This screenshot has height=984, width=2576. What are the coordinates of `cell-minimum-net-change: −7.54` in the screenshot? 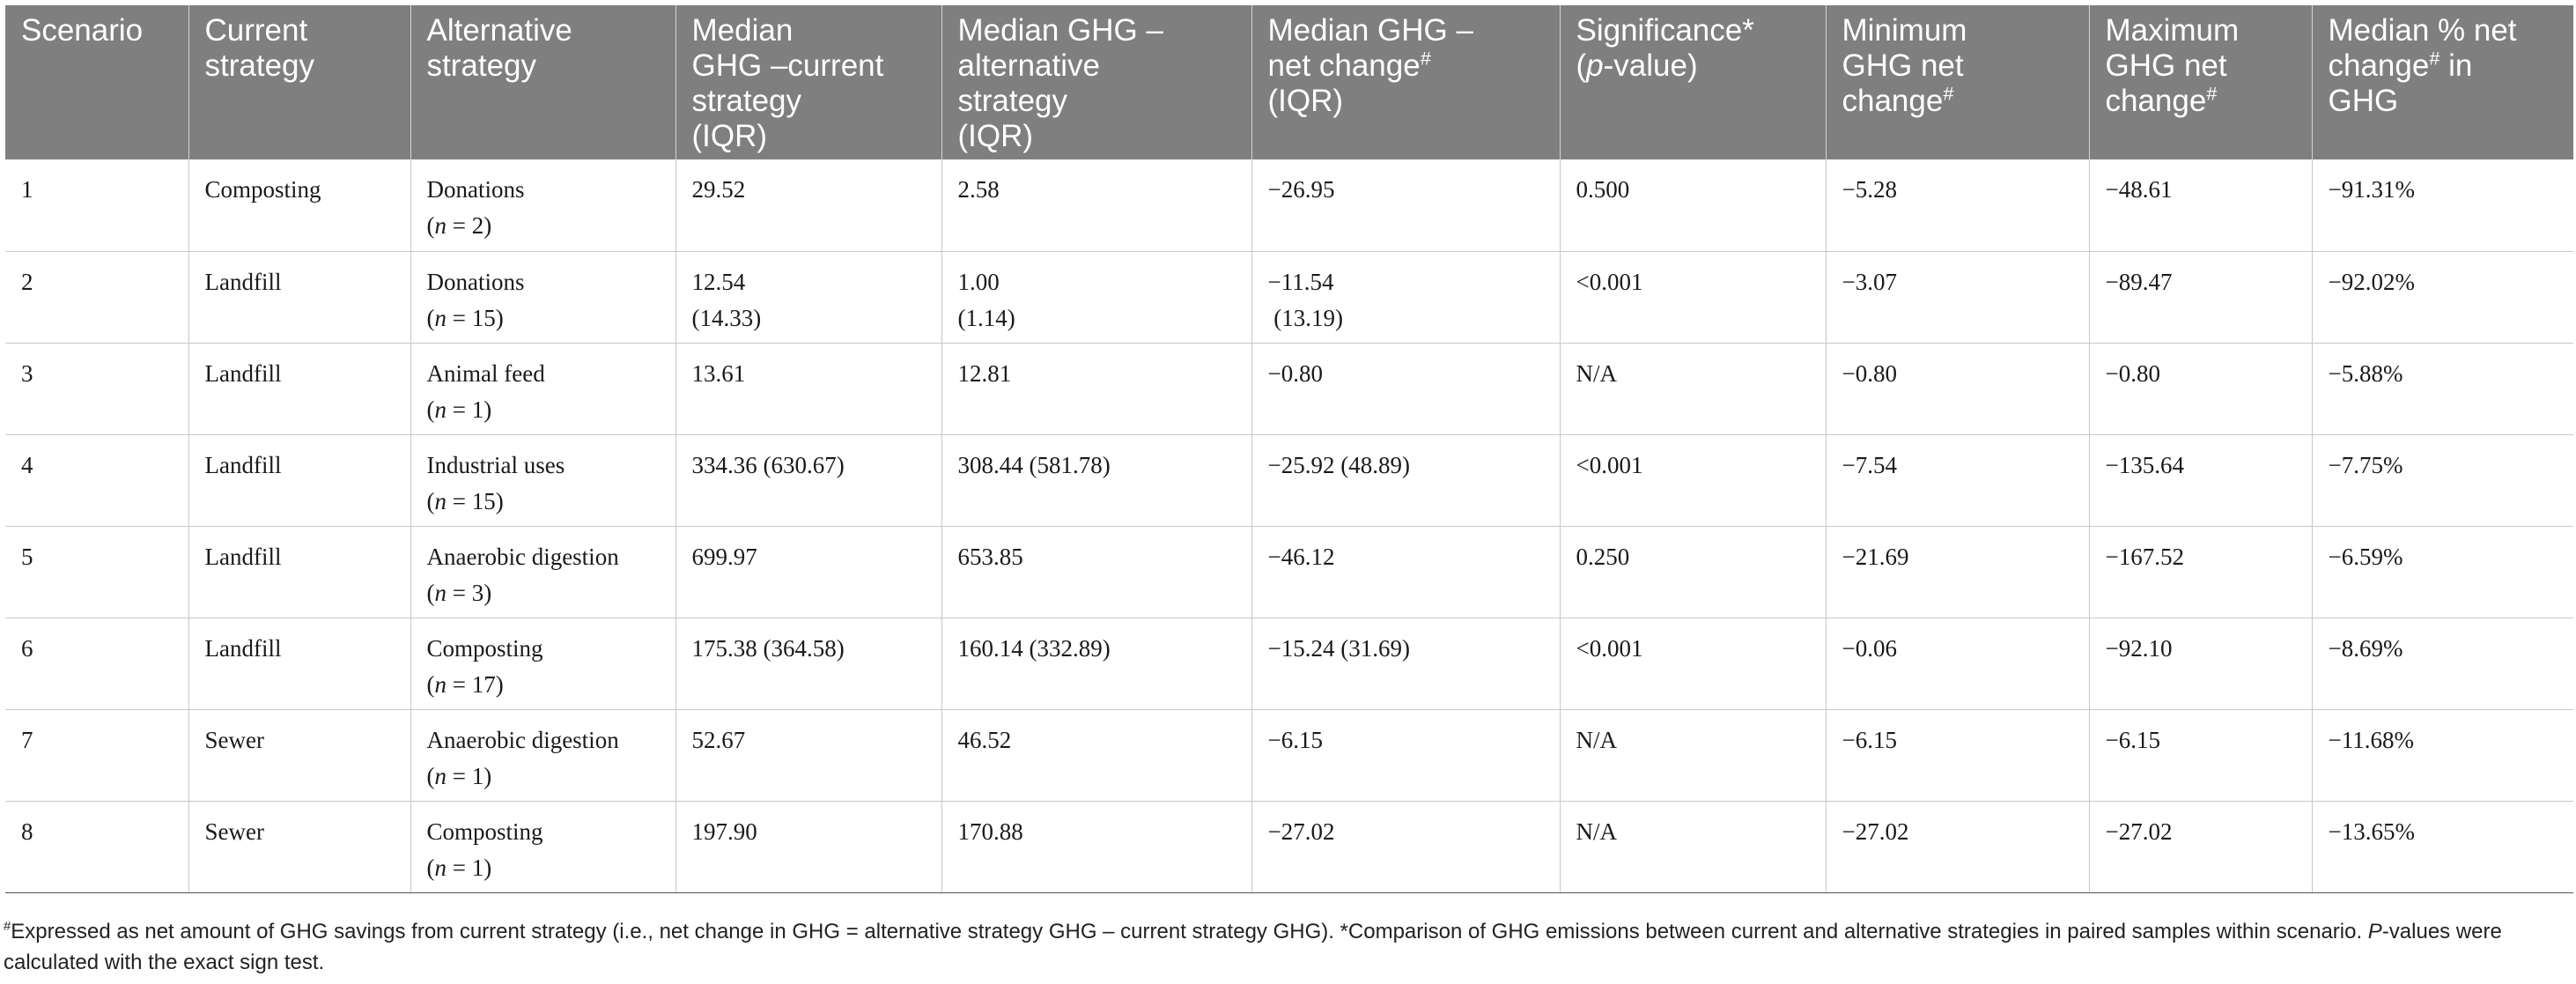 It's located at (1957, 480).